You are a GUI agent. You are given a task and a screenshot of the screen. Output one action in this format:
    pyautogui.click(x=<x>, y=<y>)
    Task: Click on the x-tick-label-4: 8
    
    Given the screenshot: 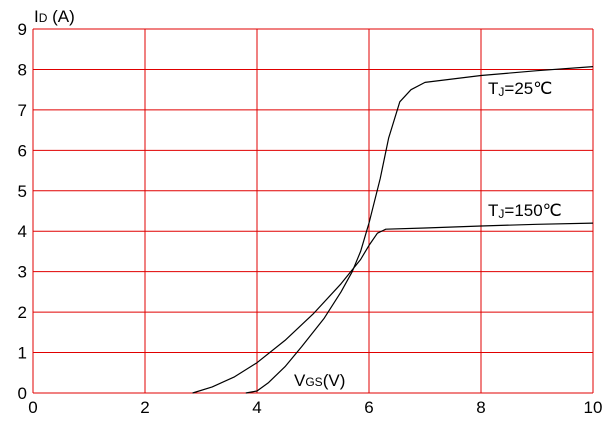 What is the action you would take?
    pyautogui.click(x=480, y=407)
    